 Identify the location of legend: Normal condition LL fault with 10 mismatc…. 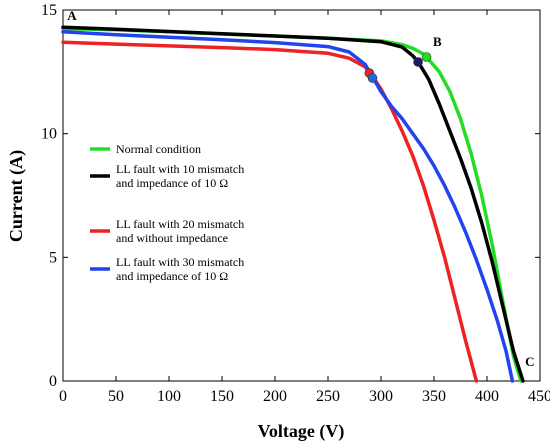
(167, 212).